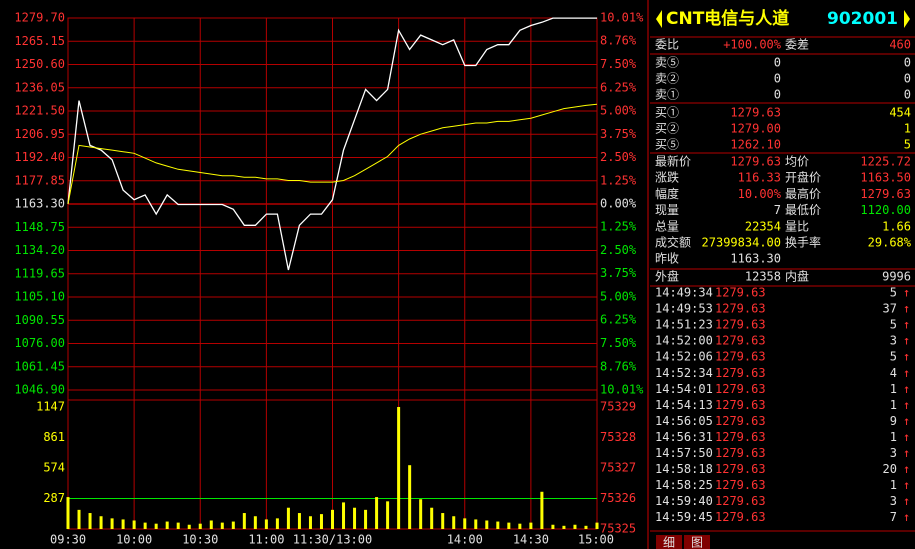 The height and width of the screenshot is (549, 915). What do you see at coordinates (54, 498) in the screenshot?
I see `vol-tick-label: 287` at bounding box center [54, 498].